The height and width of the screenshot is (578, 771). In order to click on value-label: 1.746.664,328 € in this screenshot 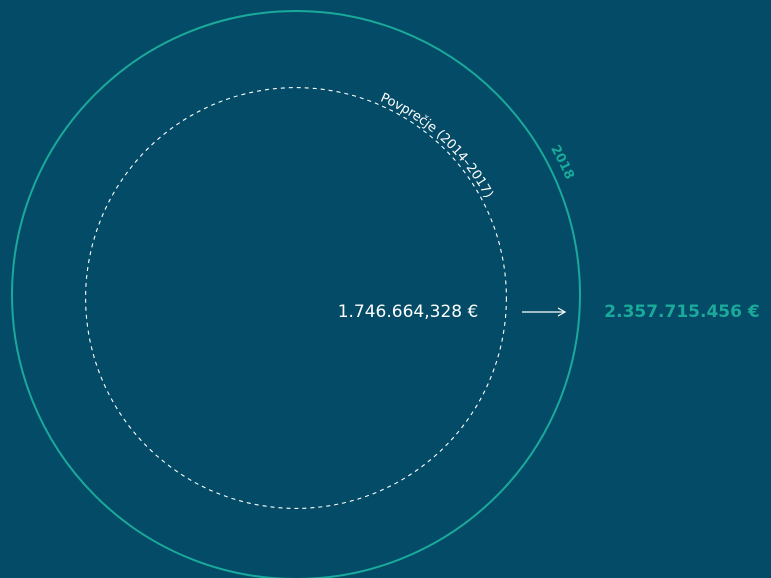, I will do `click(408, 312)`.